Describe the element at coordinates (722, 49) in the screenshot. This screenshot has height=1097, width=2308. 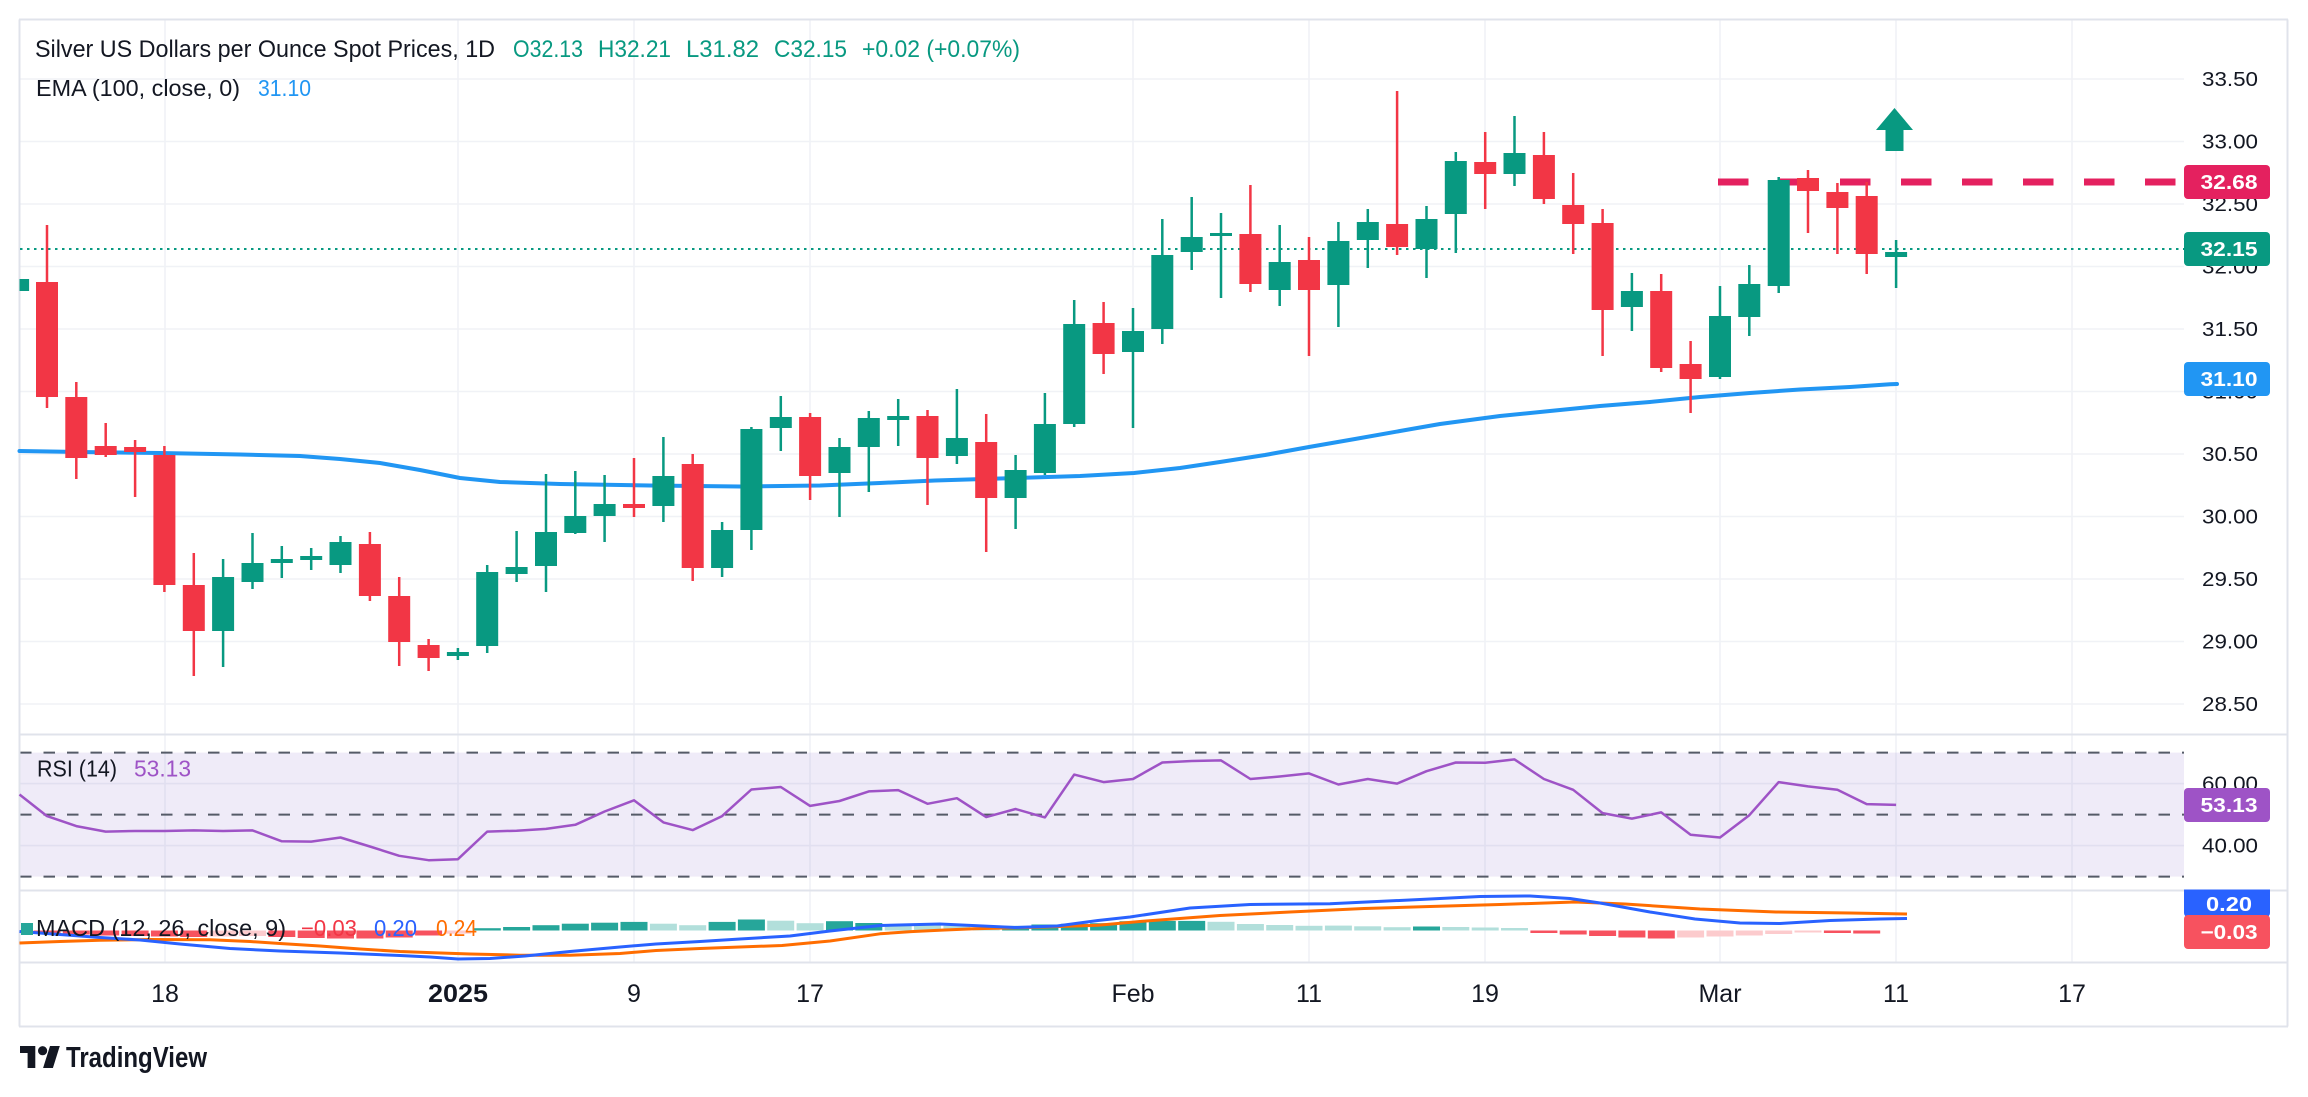
I see `svg-text: L31.82` at that location.